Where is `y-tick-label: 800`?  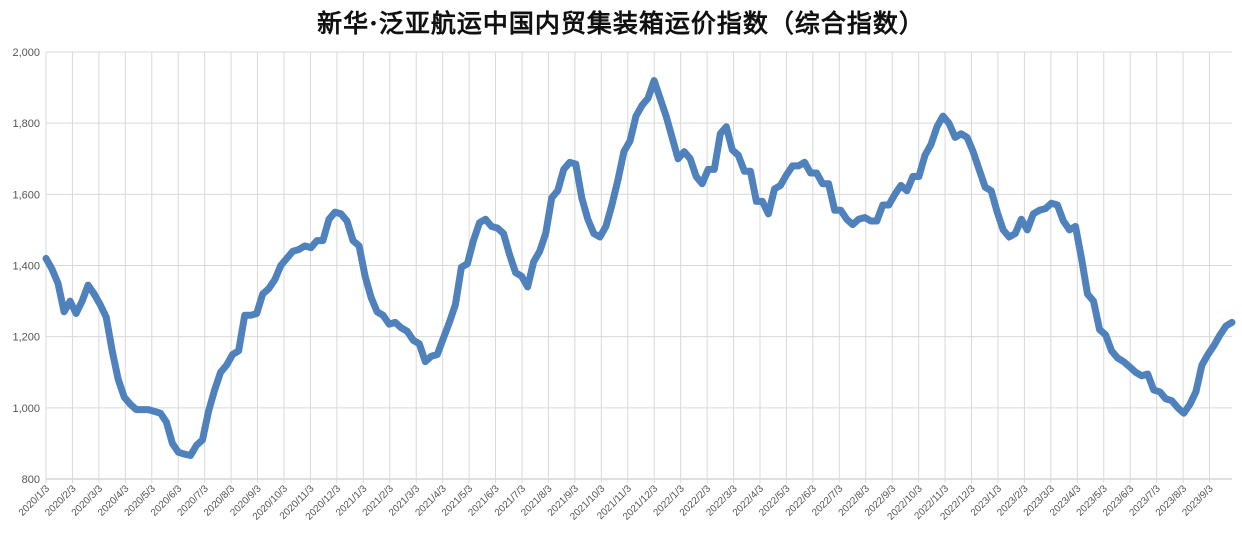 y-tick-label: 800 is located at coordinates (31, 480).